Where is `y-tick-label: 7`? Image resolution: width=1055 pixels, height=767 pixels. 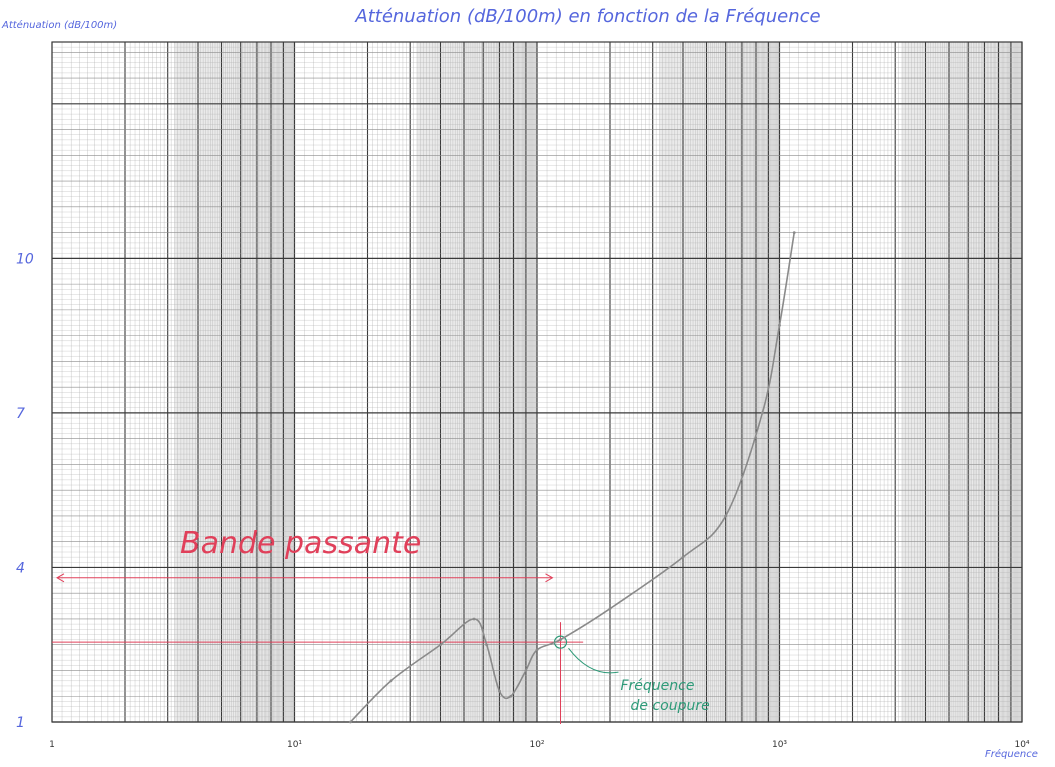
y-tick-label: 7 is located at coordinates (20, 414).